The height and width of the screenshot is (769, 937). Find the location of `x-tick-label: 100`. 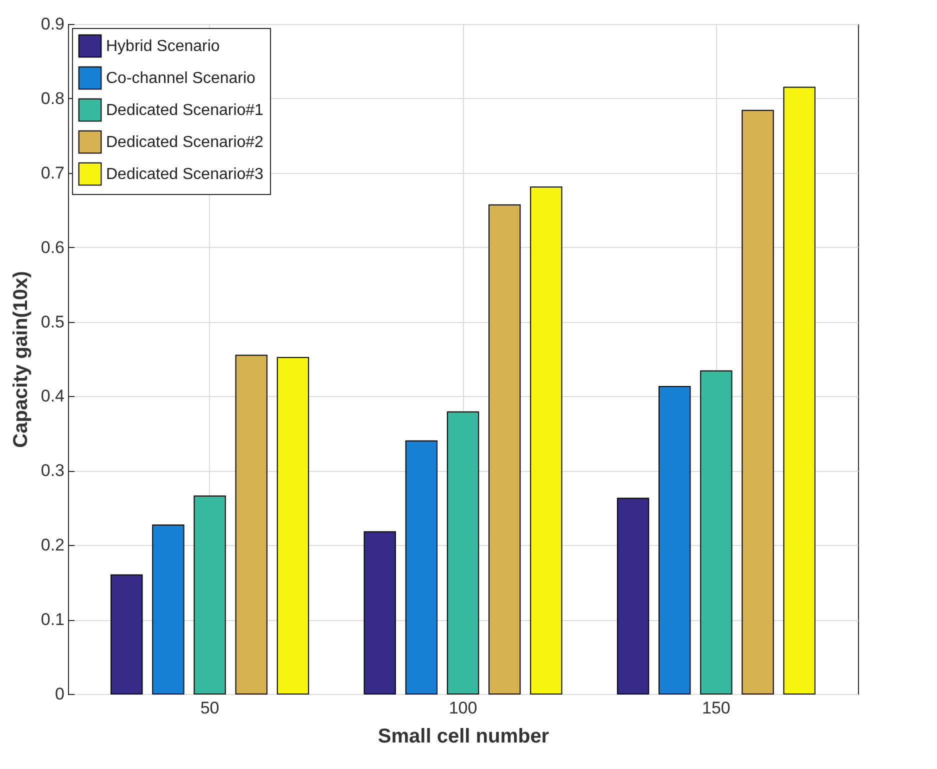

x-tick-label: 100 is located at coordinates (463, 708).